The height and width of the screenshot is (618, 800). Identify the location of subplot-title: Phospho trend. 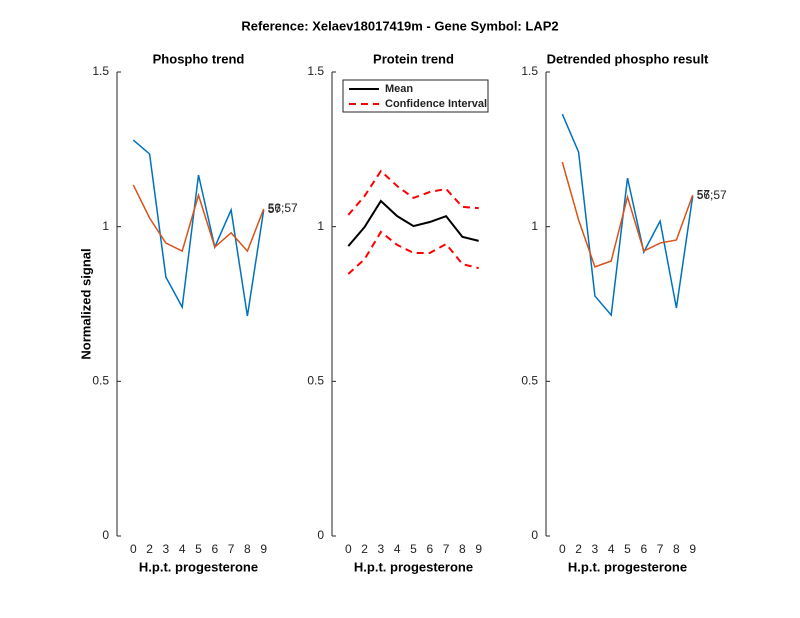
(199, 58).